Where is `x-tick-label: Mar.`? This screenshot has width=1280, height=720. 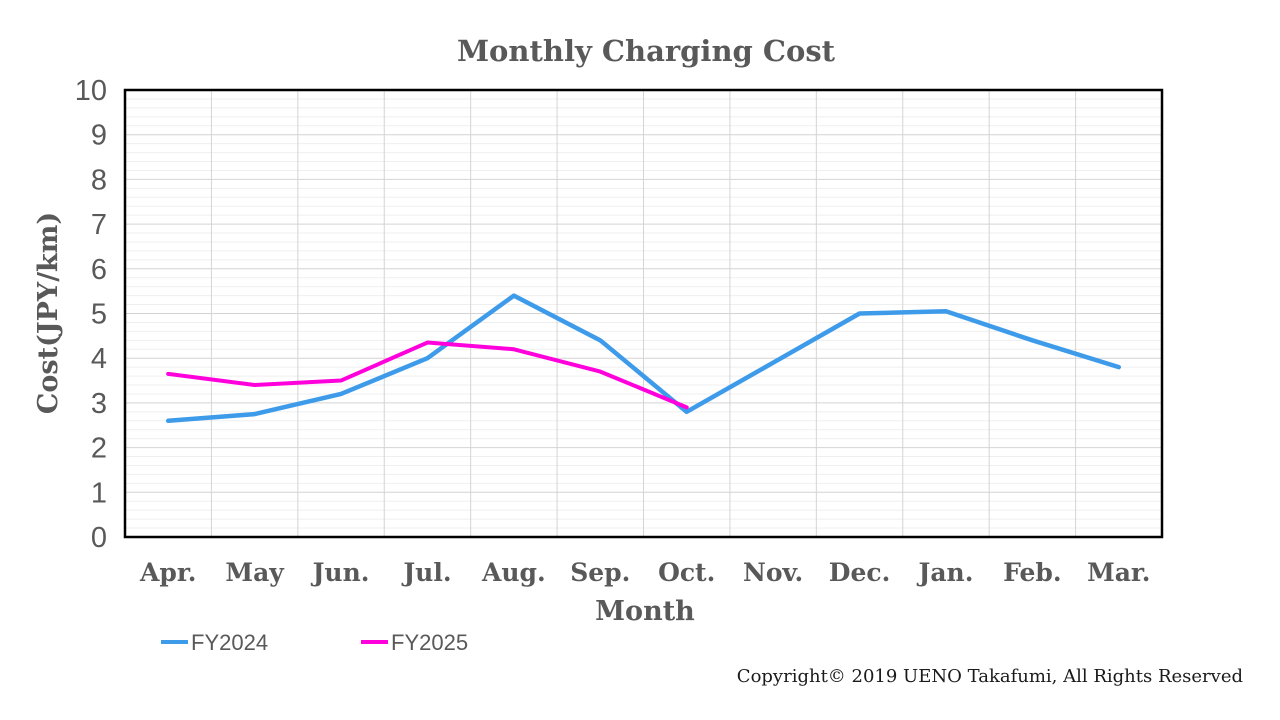 x-tick-label: Mar. is located at coordinates (1118, 572).